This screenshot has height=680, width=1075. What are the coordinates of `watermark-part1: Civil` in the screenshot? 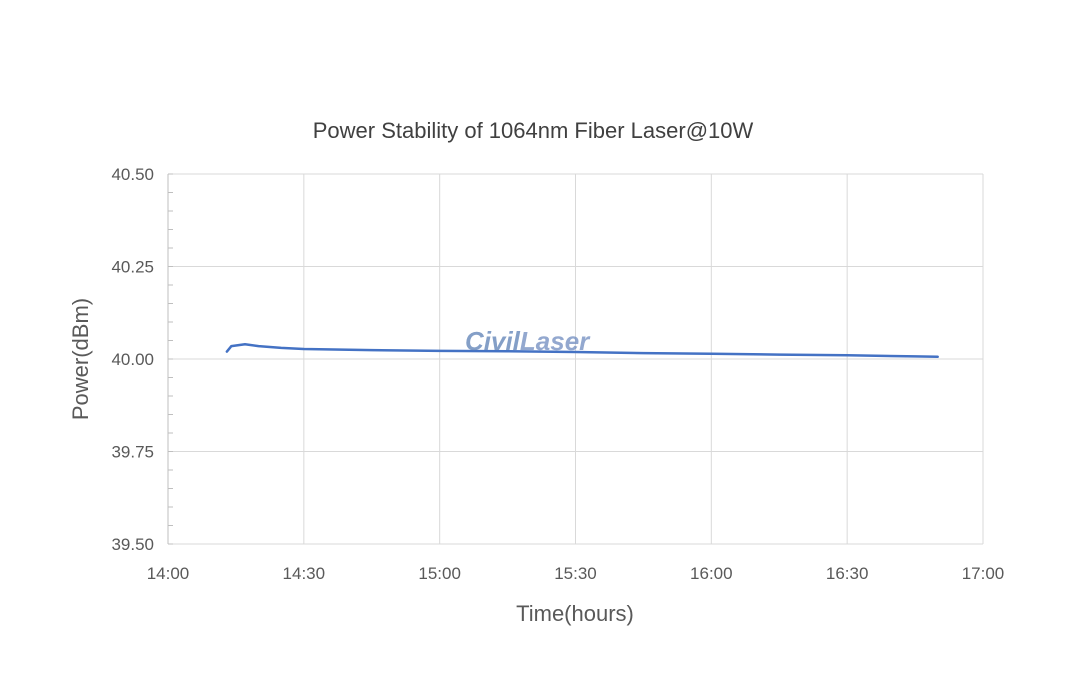 It's located at (493, 341).